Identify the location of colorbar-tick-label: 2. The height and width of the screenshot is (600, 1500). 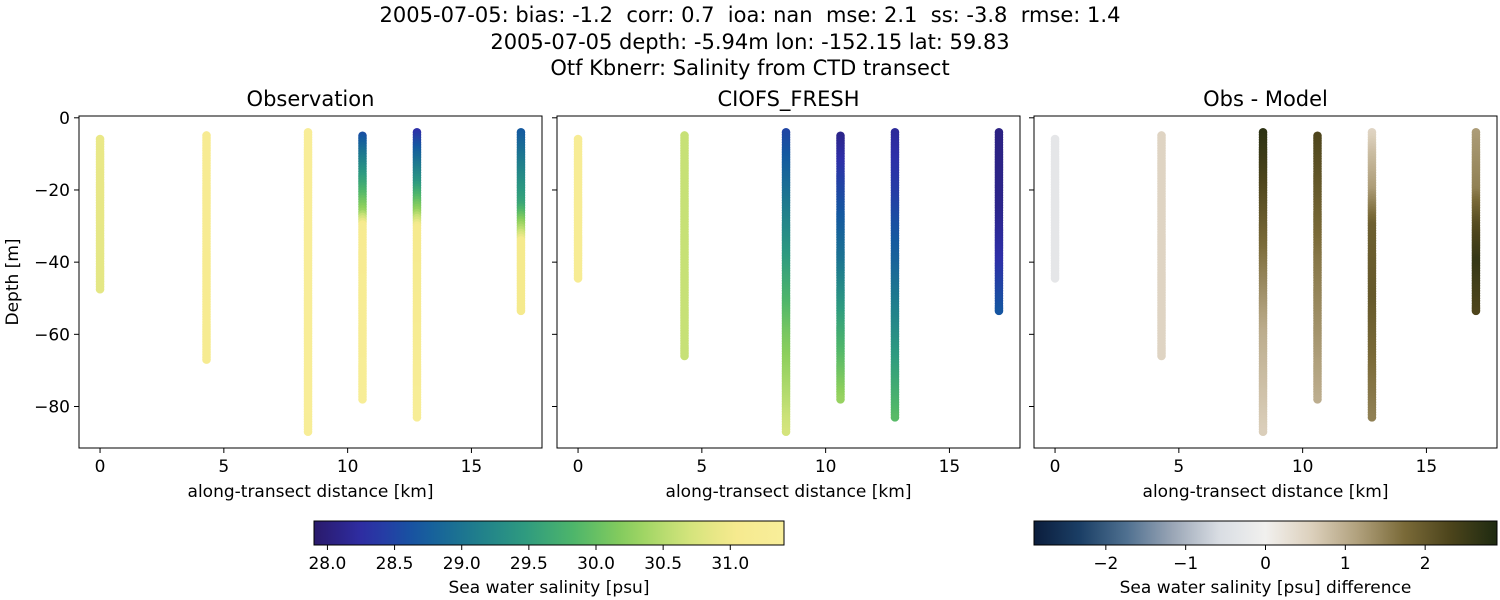
(1425, 564).